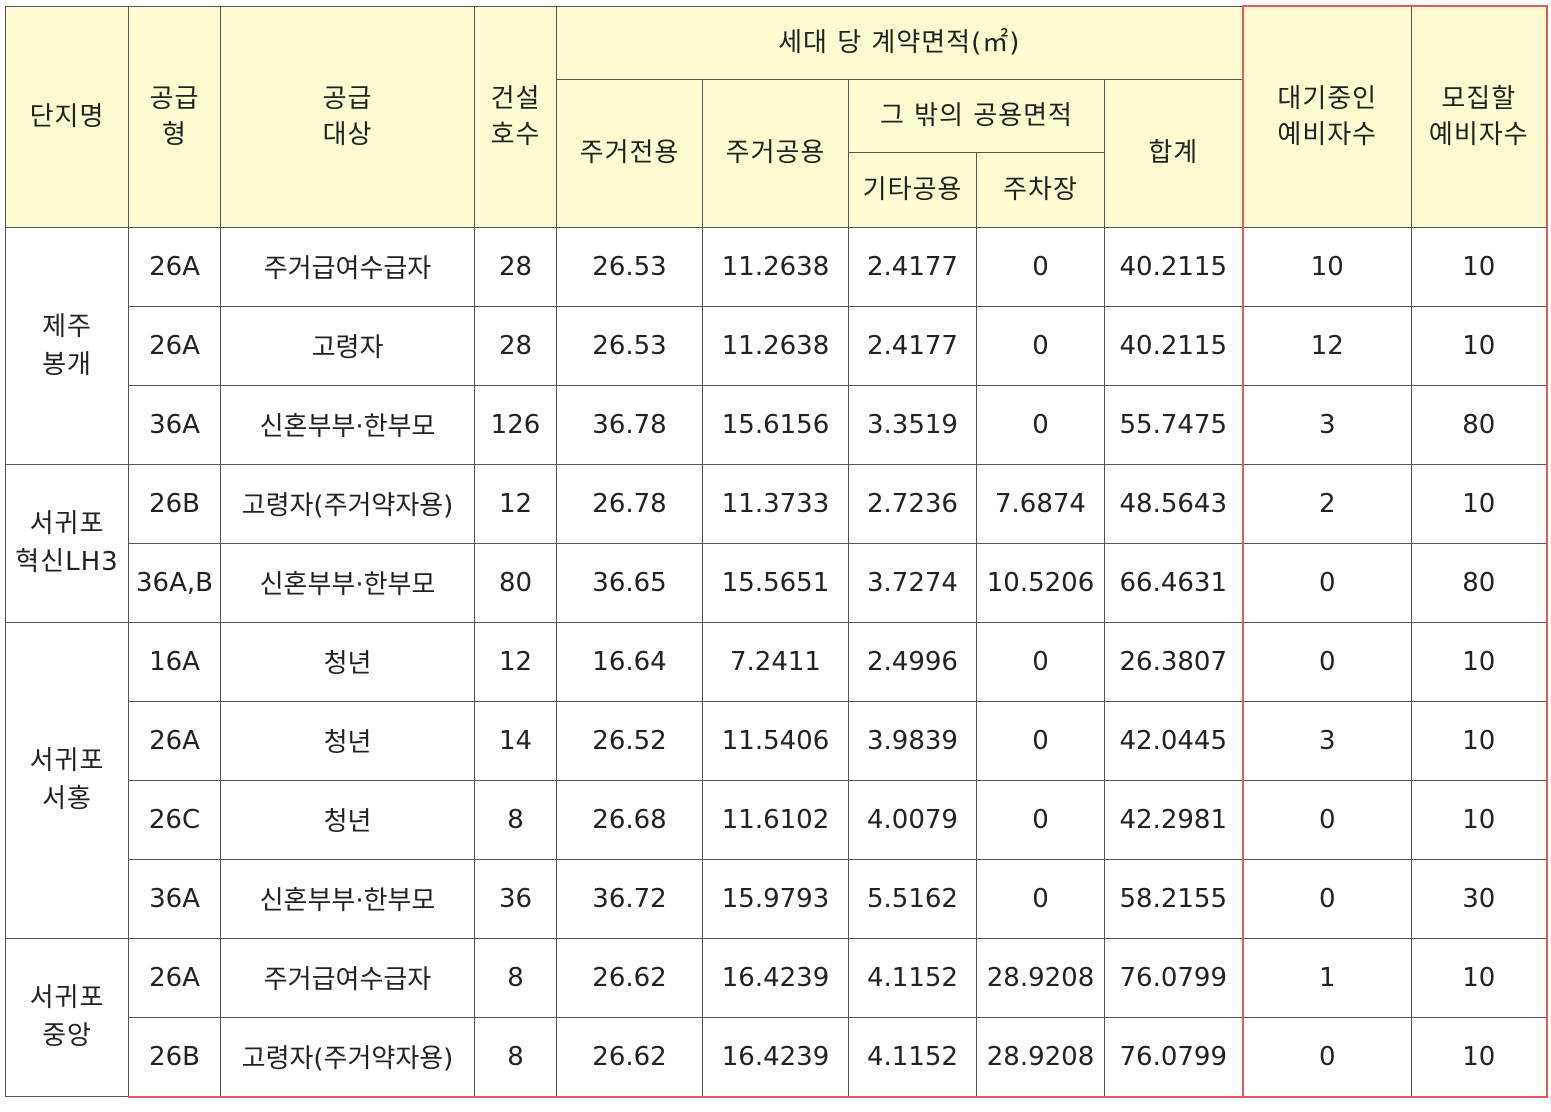 Image resolution: width=1551 pixels, height=1112 pixels. Describe the element at coordinates (912, 503) in the screenshot. I see `cell-other-common: 2.7236` at that location.